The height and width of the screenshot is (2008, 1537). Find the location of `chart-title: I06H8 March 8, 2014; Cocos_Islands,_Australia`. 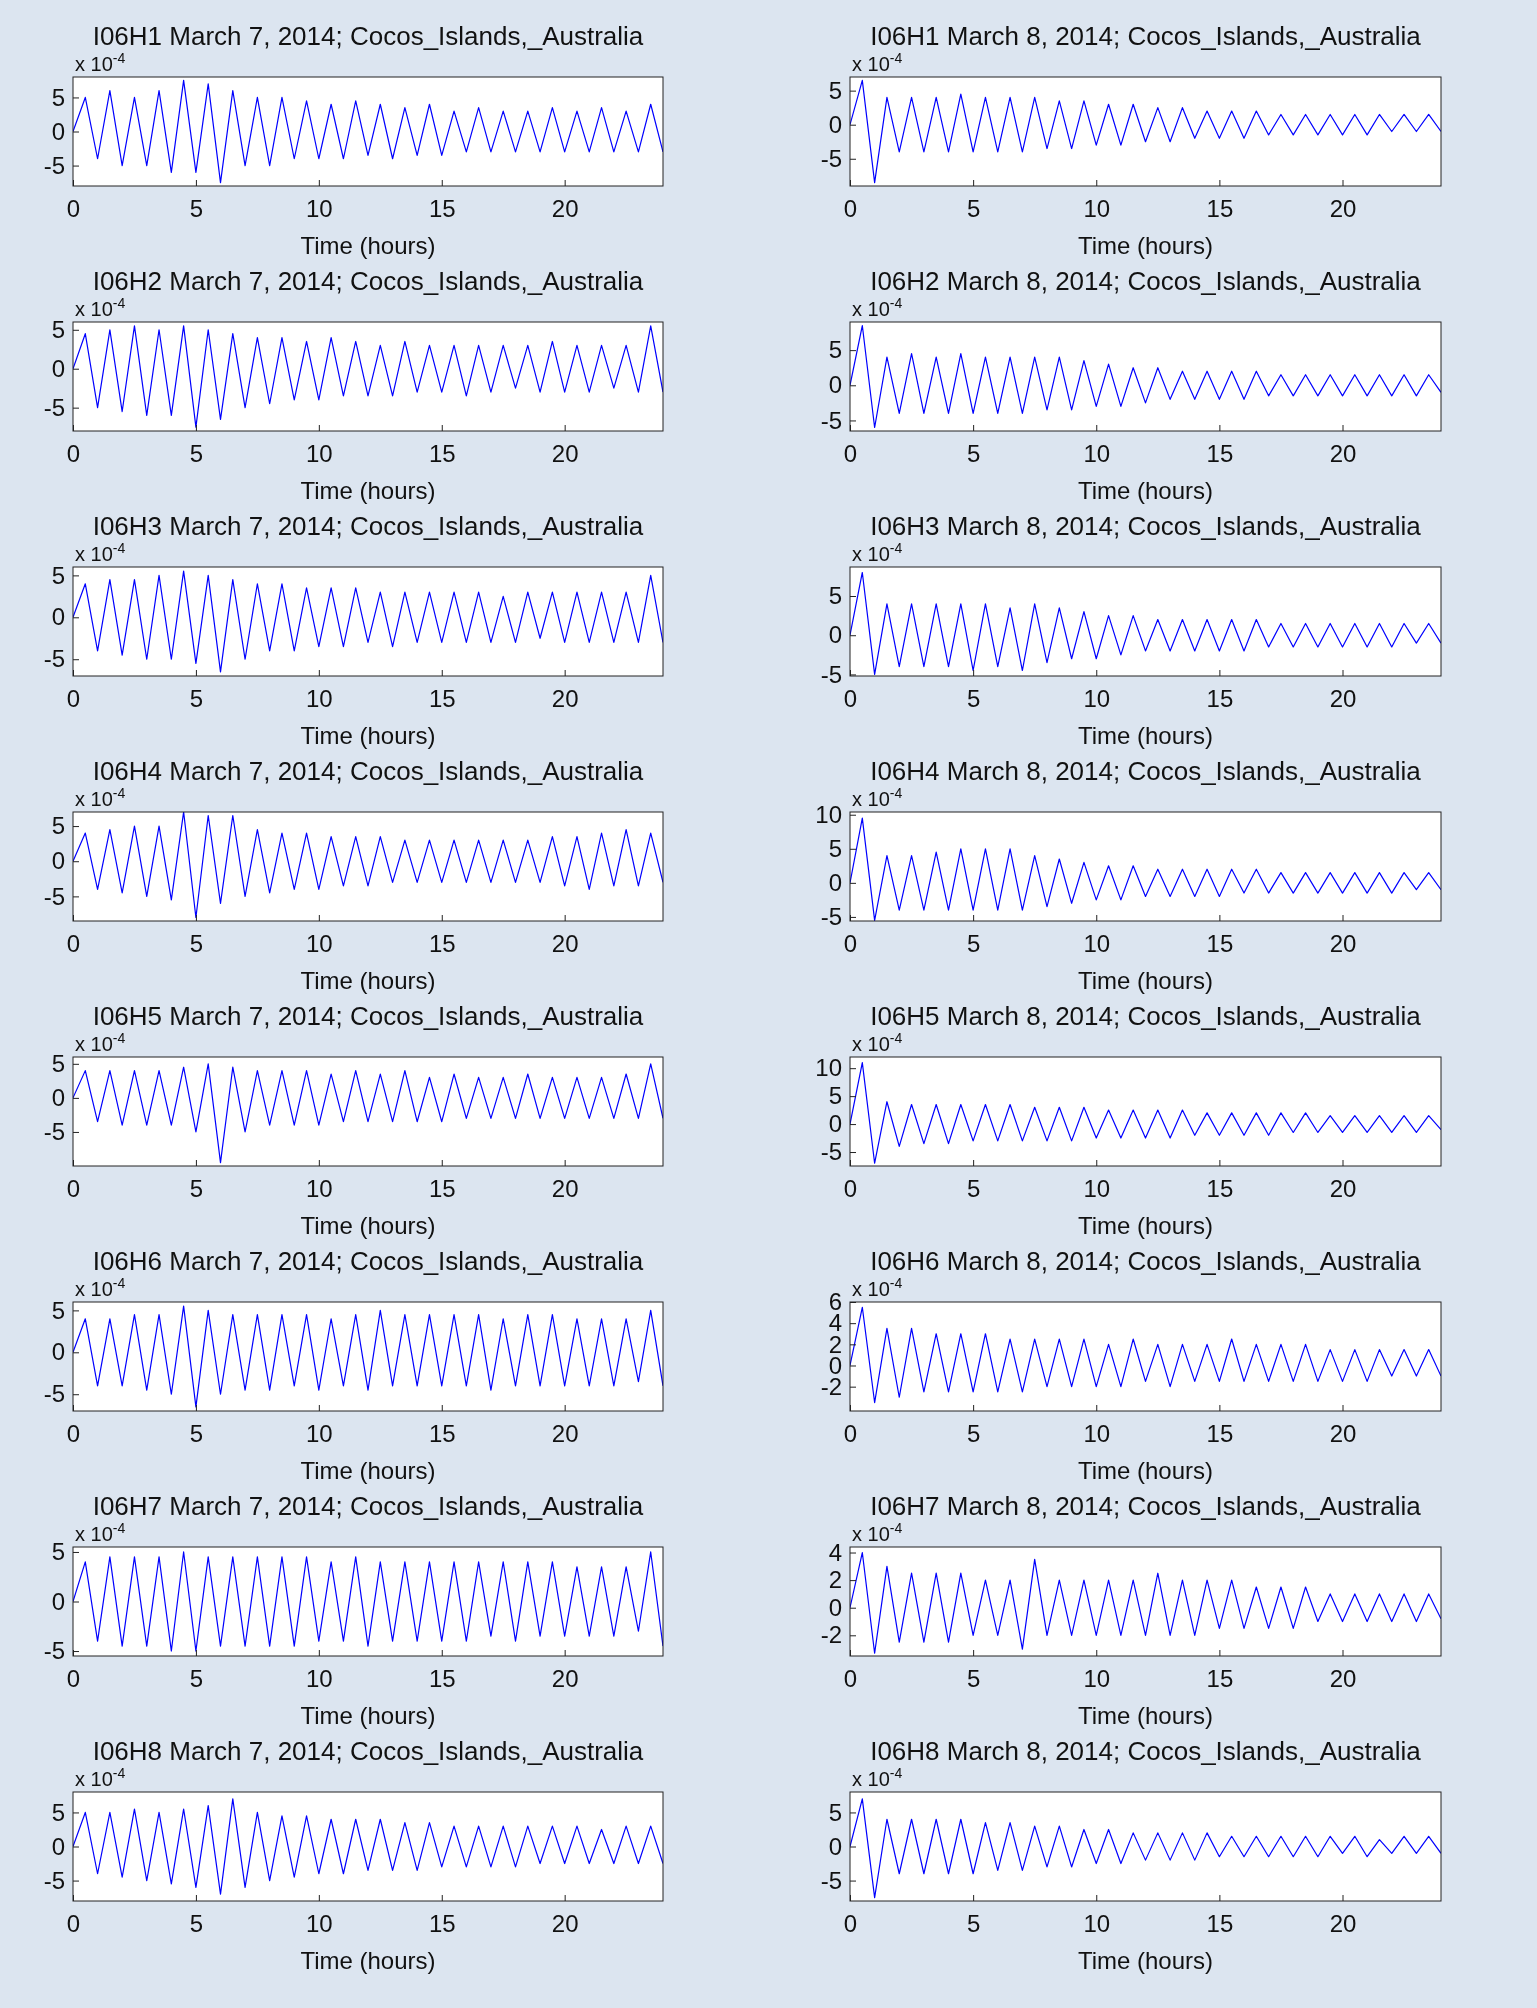

chart-title: I06H8 March 8, 2014; Cocos_Islands,_Australia is located at coordinates (1146, 1751).